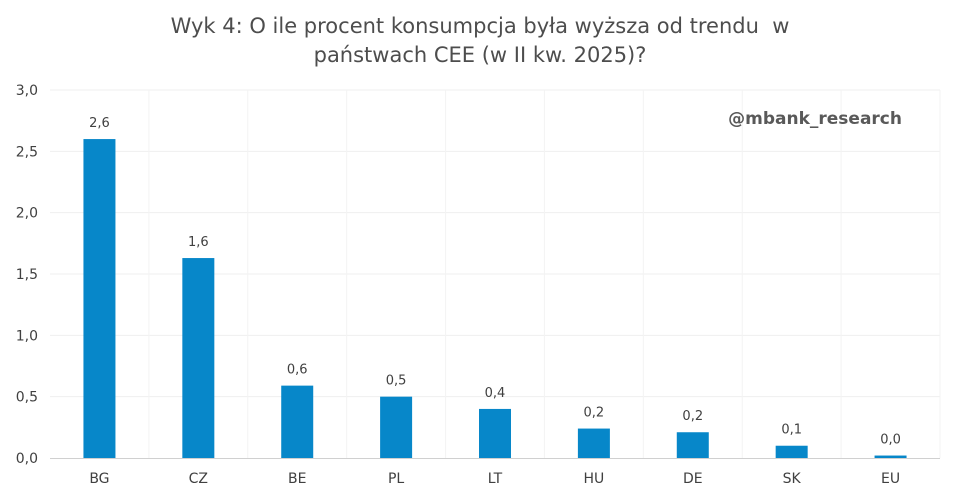 The image size is (960, 498). Describe the element at coordinates (27, 336) in the screenshot. I see `y-tick-label: 1,0` at that location.